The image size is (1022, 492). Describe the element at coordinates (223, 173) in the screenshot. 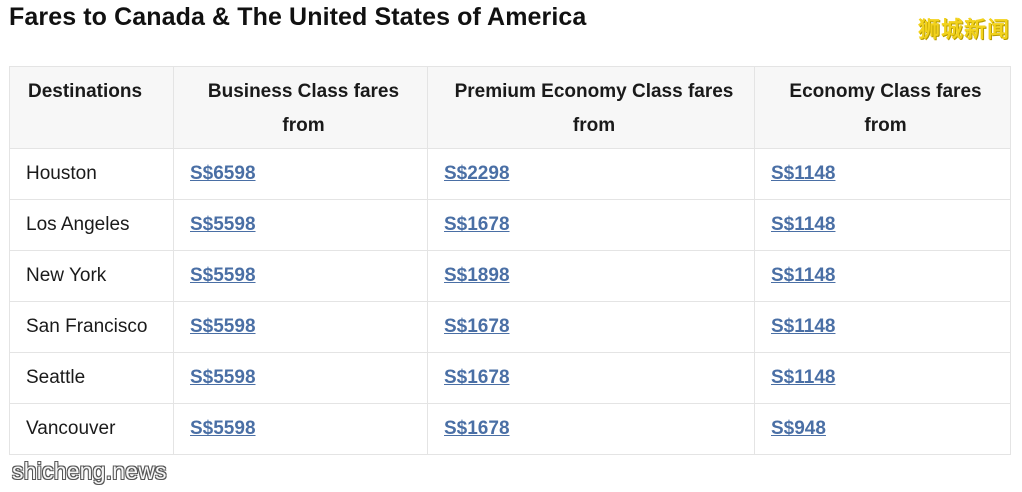

I see `business-fare-link: S$6598` at that location.